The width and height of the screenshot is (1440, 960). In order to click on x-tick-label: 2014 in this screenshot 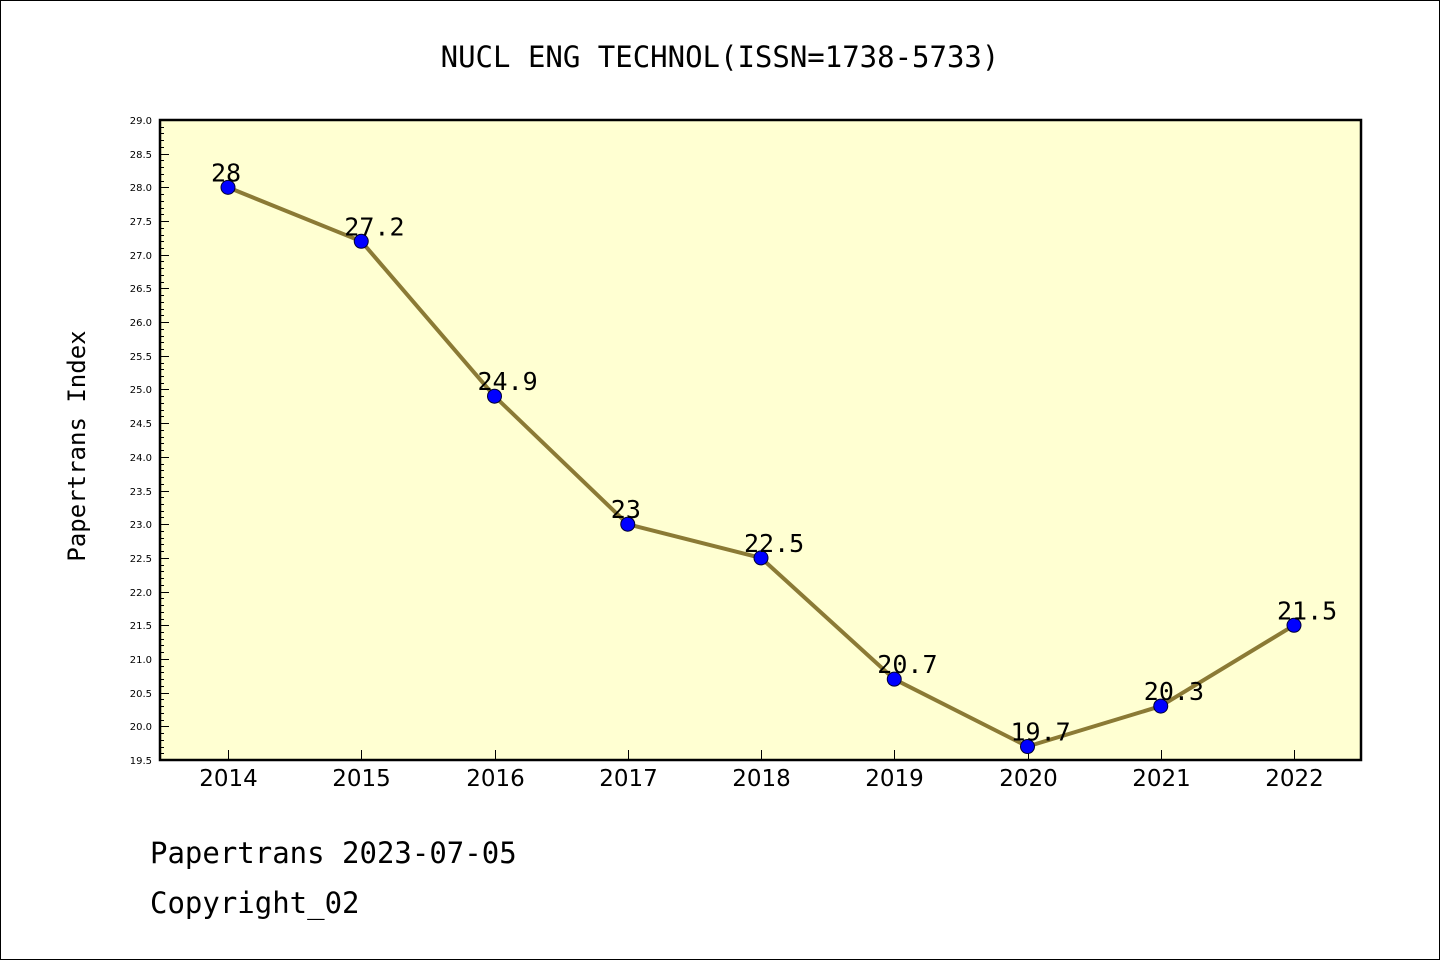, I will do `click(228, 779)`.